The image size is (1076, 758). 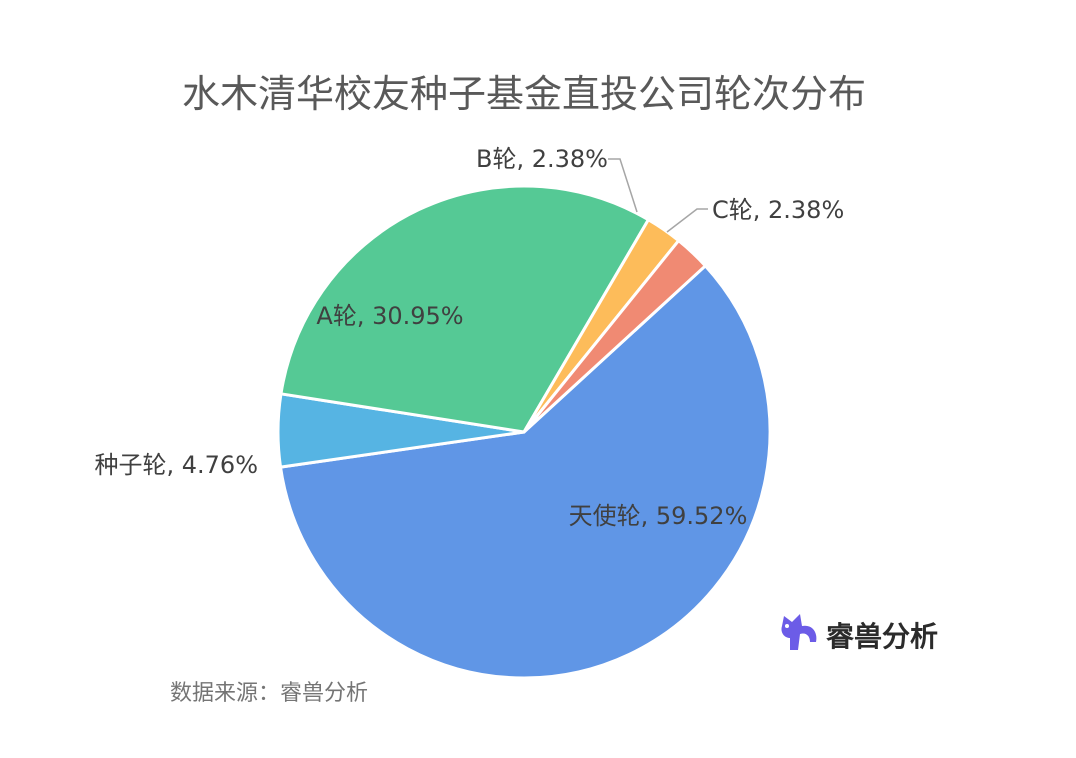 I want to click on chart-title: 水木清华校友种子基金直投公司轮次分布, so click(x=524, y=94).